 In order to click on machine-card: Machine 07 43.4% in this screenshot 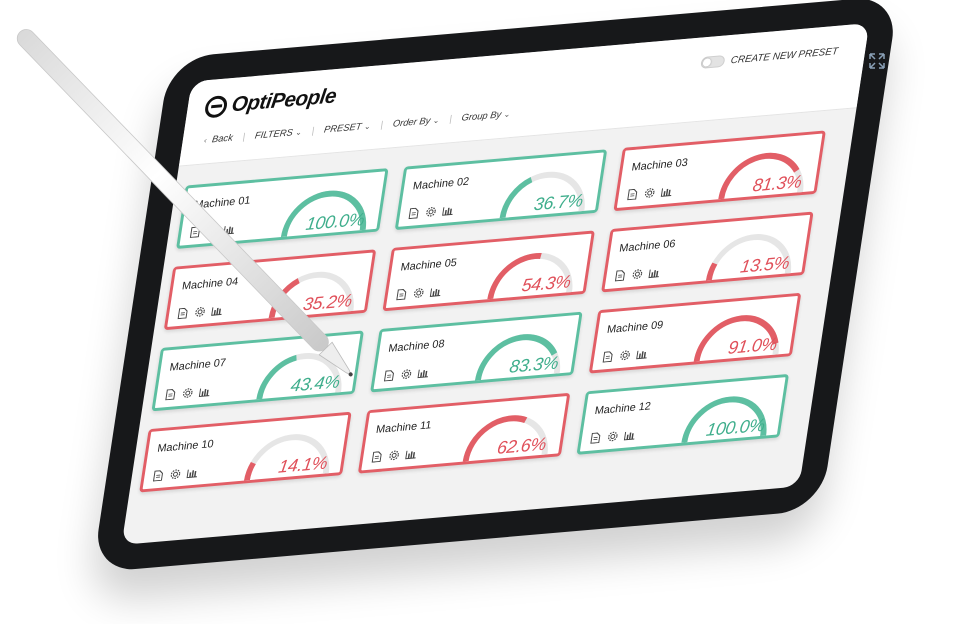, I will do `click(257, 371)`.